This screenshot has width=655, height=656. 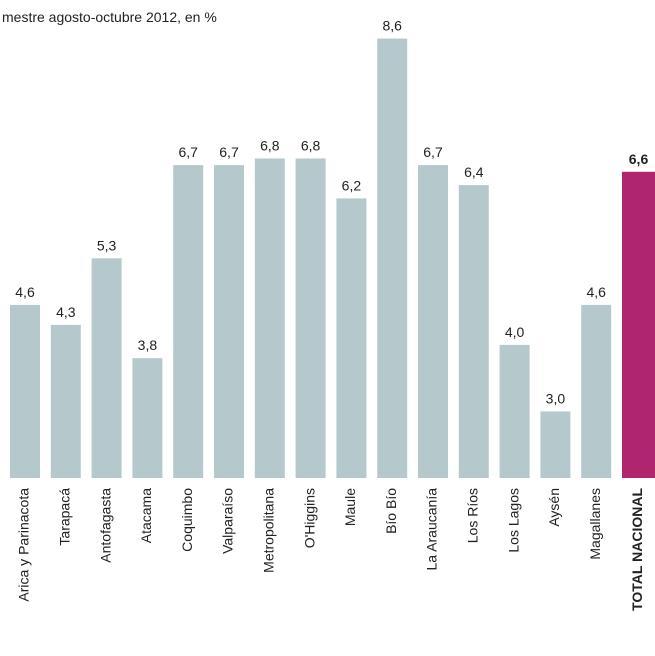 I want to click on chart-subtitle: mestre agosto-octubre 2012, en %, so click(x=109, y=17).